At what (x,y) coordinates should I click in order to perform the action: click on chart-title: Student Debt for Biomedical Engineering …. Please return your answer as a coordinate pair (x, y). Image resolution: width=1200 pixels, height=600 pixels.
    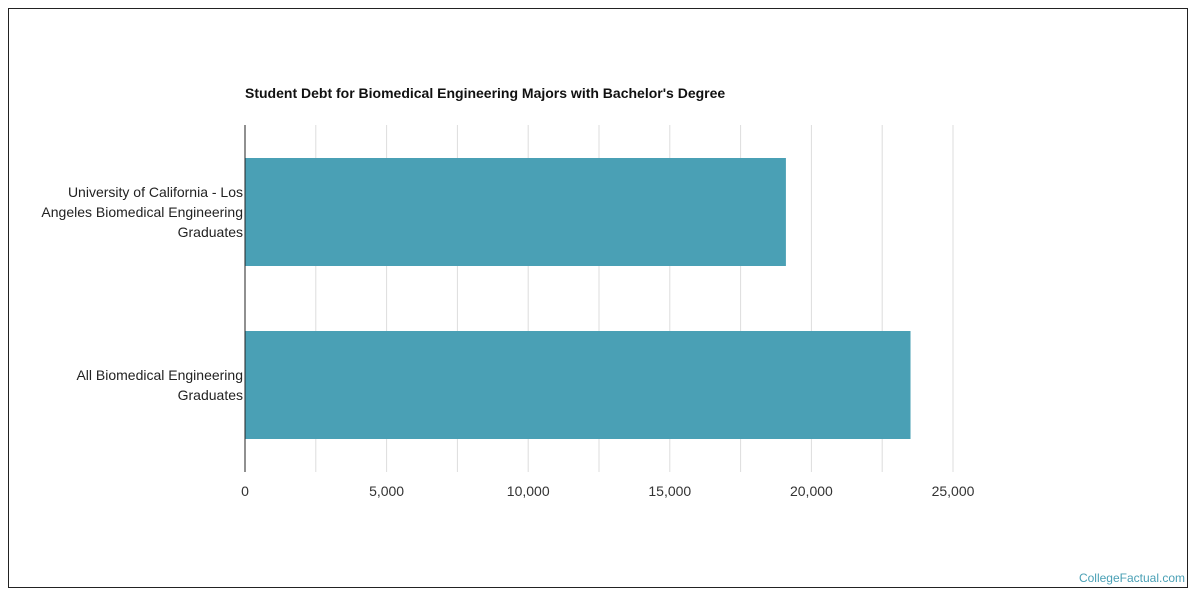
    Looking at the image, I should click on (485, 93).